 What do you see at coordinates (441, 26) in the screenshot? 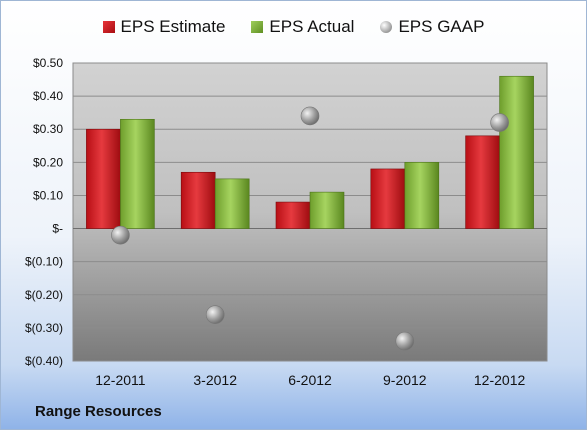
I see `legend-label-eps-gaap: EPS GAAP` at bounding box center [441, 26].